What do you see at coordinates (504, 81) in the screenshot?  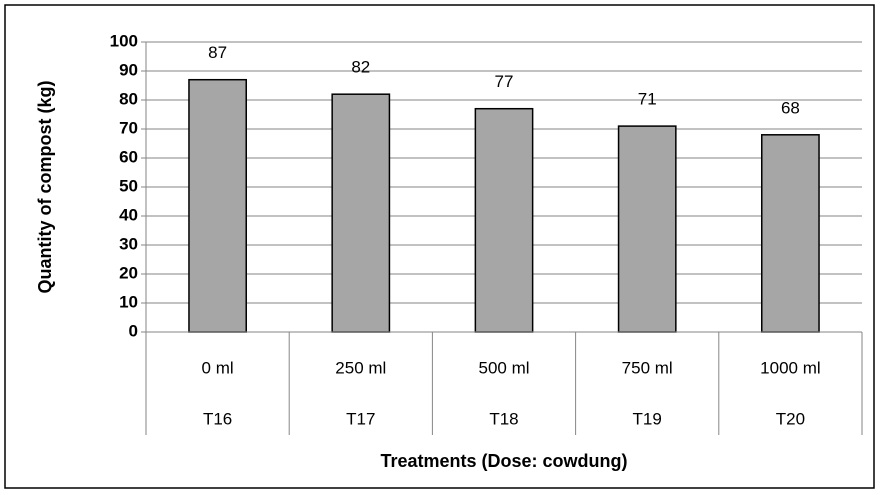 I see `data-label: 77` at bounding box center [504, 81].